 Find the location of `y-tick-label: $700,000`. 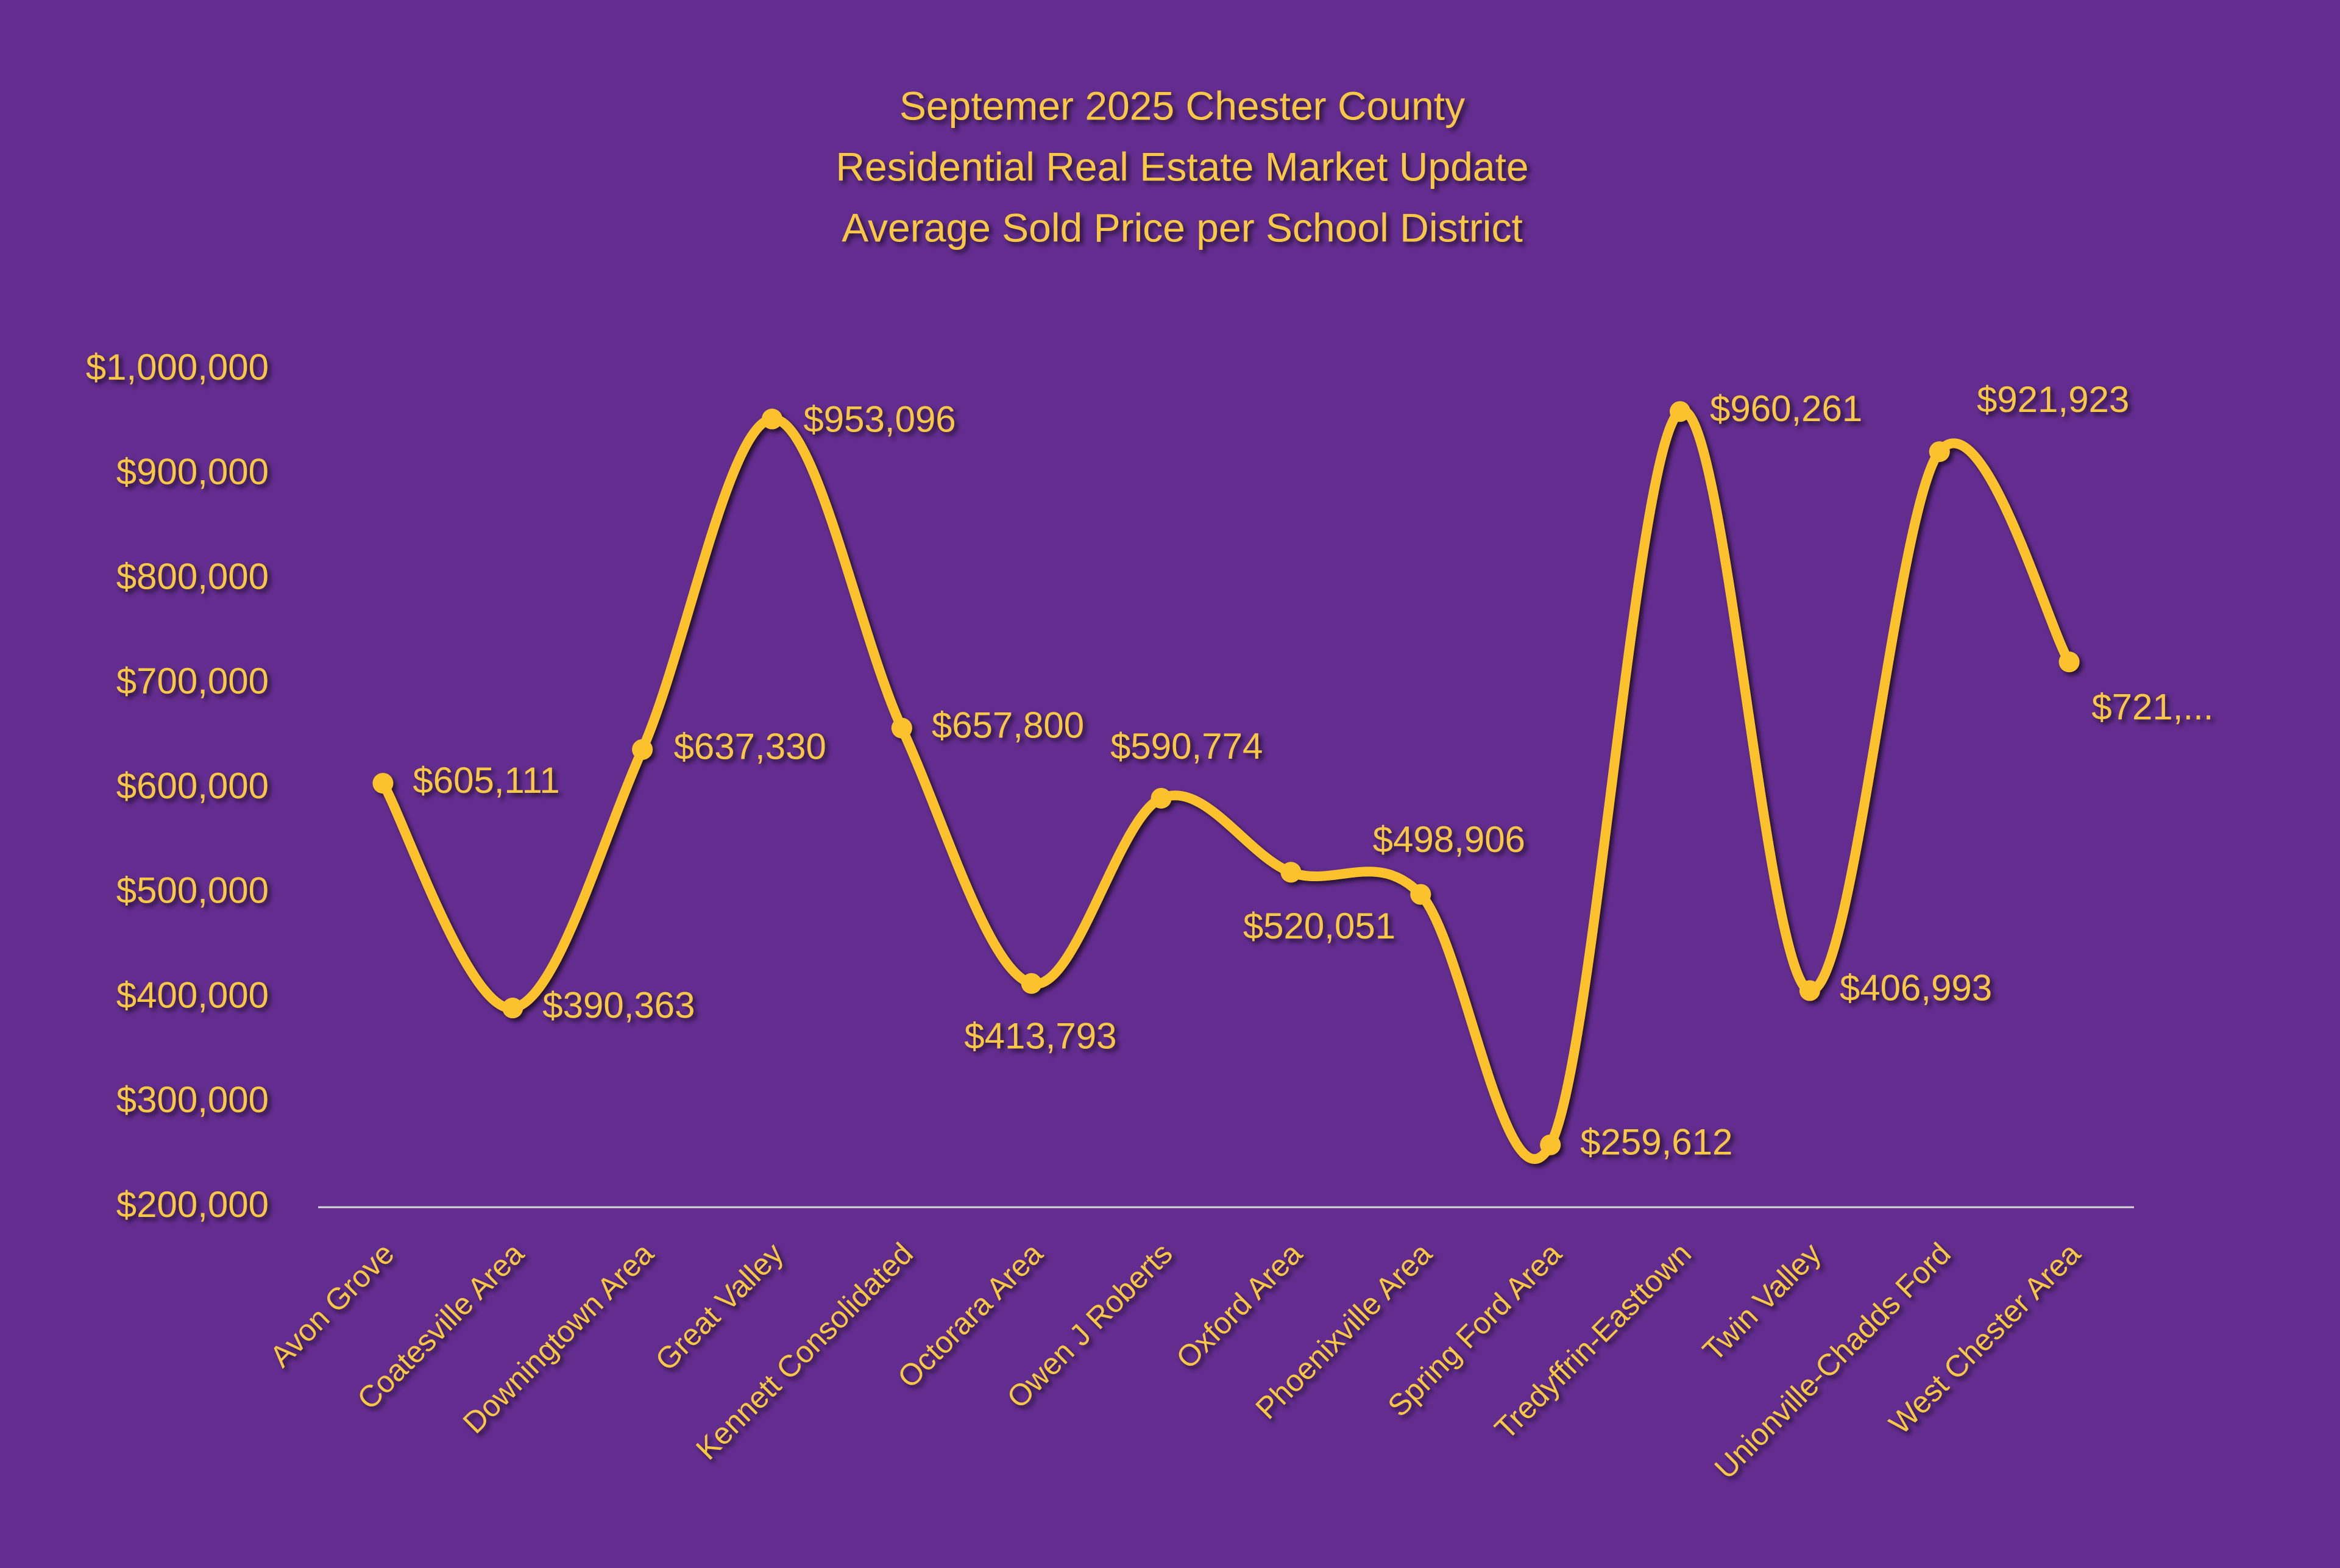

y-tick-label: $700,000 is located at coordinates (192, 681).